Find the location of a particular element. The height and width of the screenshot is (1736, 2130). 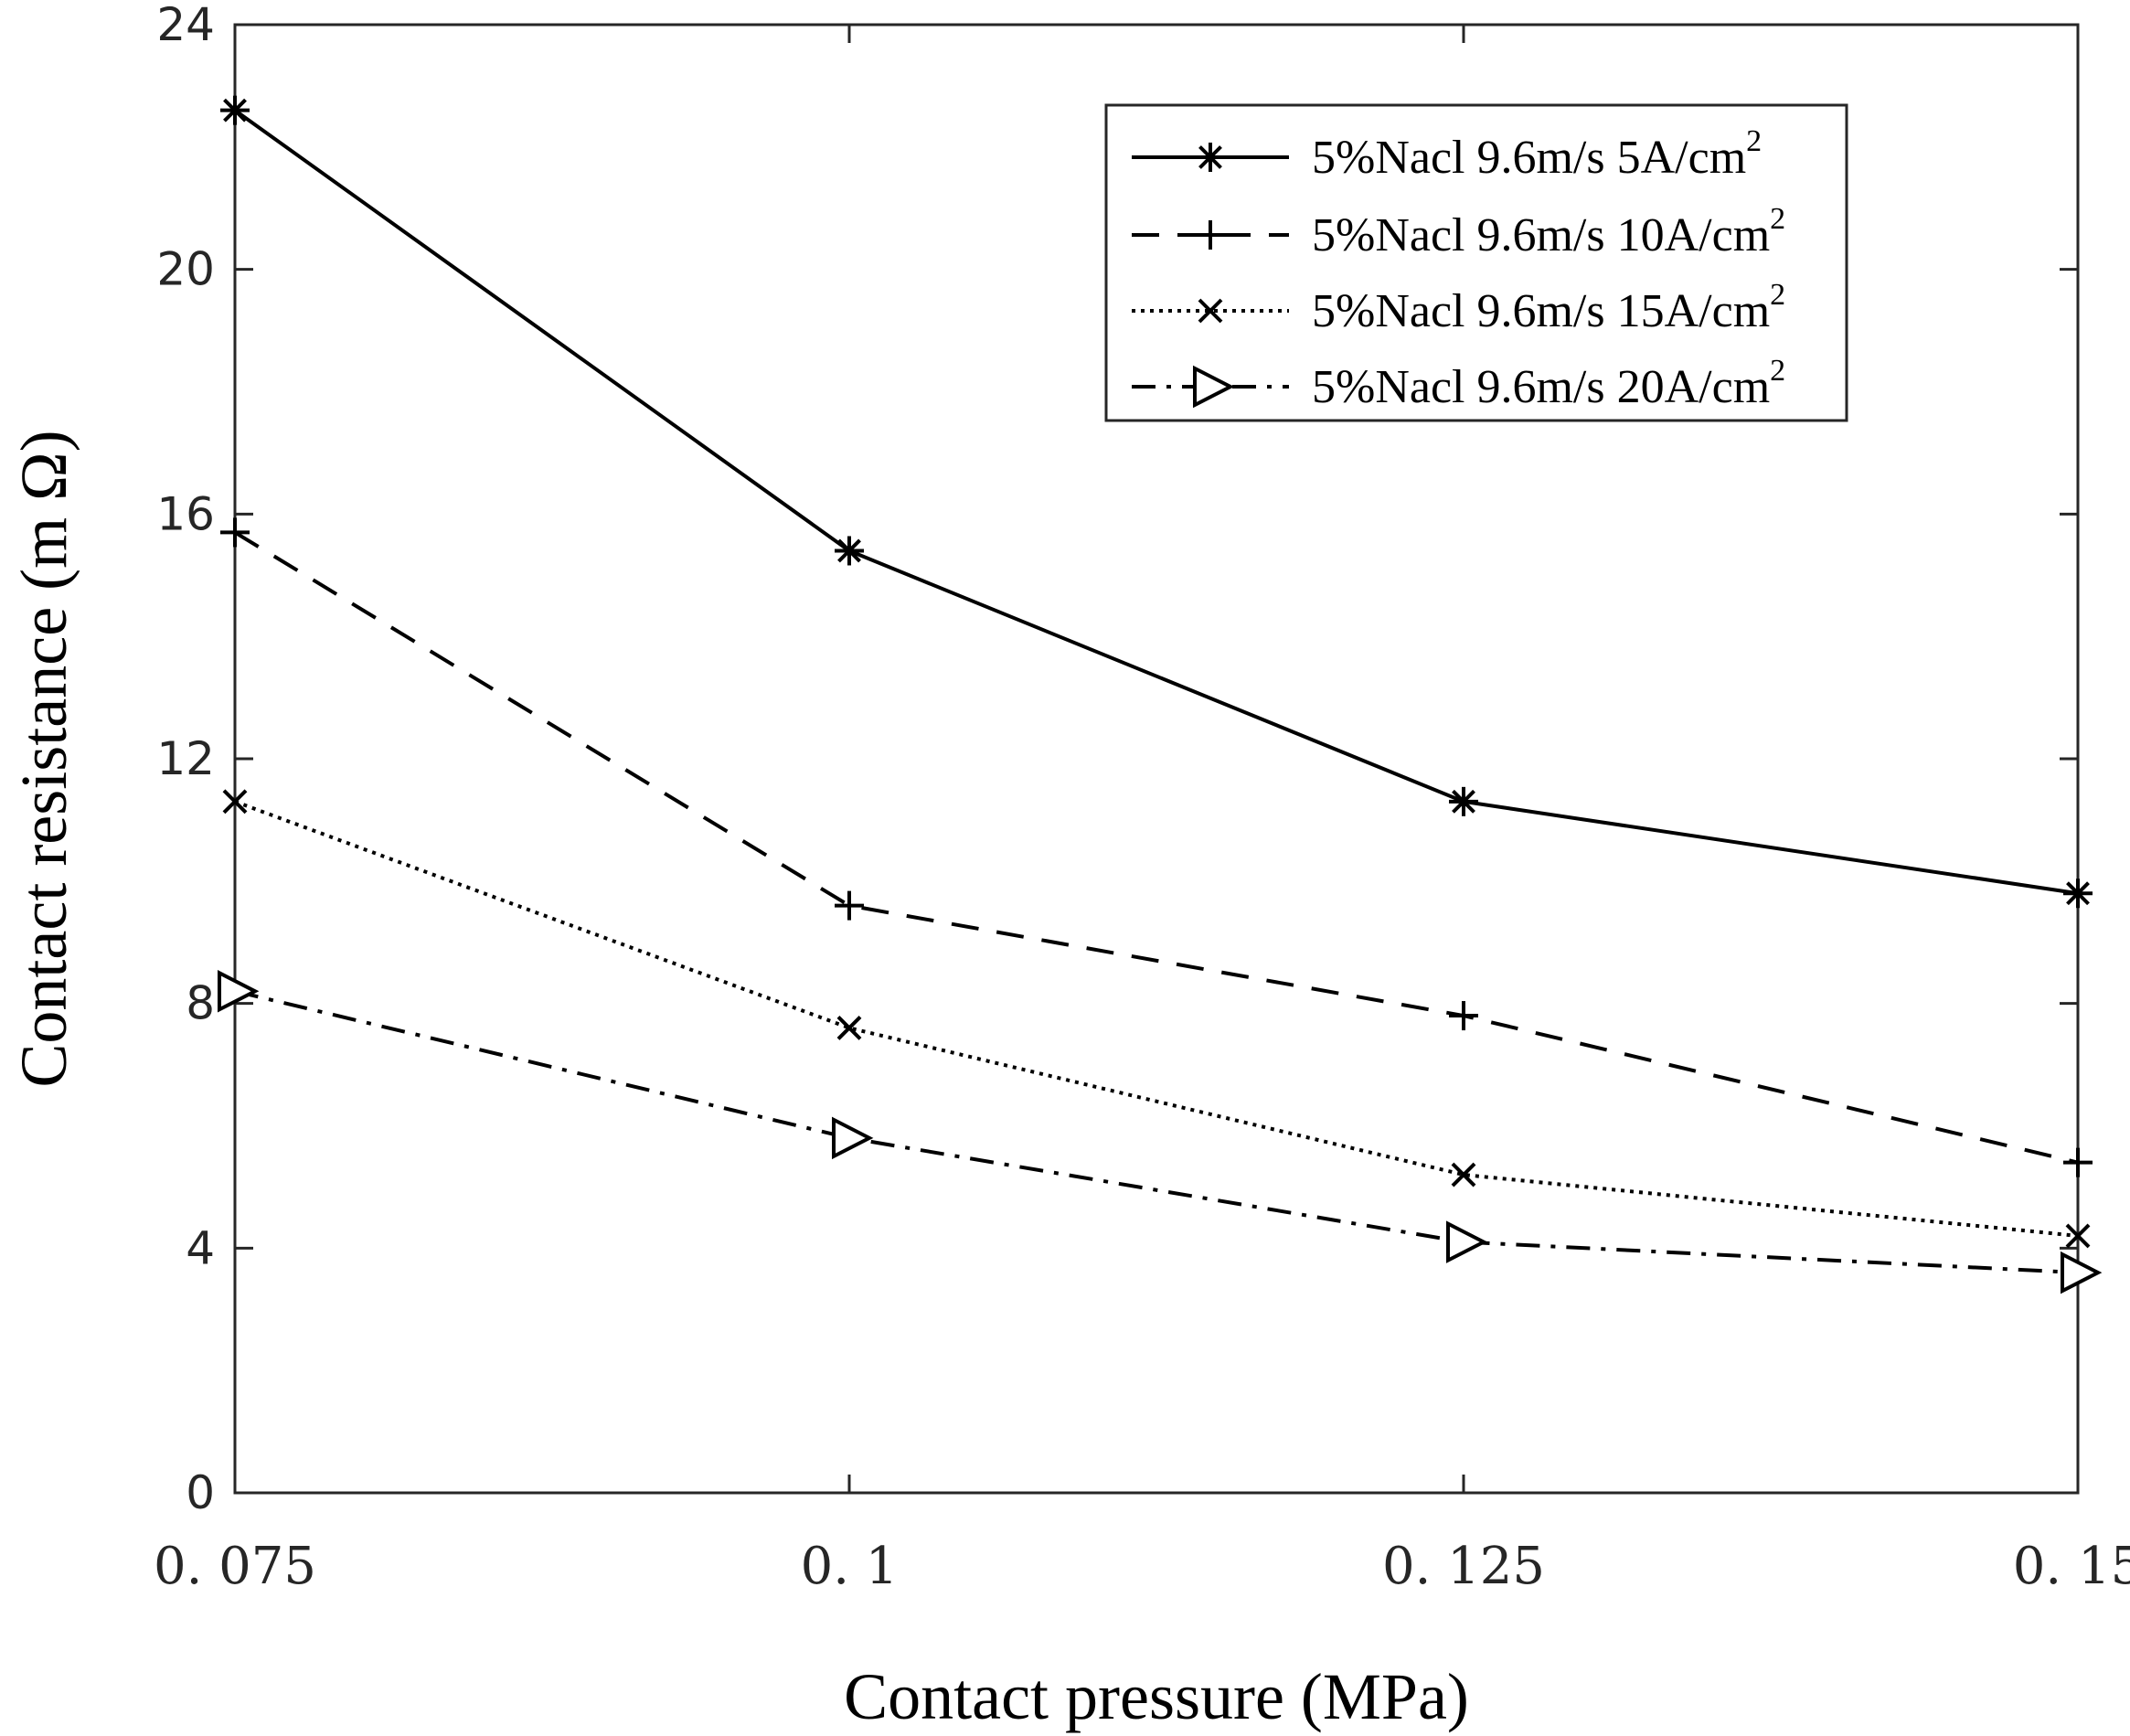

x-tick-label: 0. 125 is located at coordinates (1463, 1566).